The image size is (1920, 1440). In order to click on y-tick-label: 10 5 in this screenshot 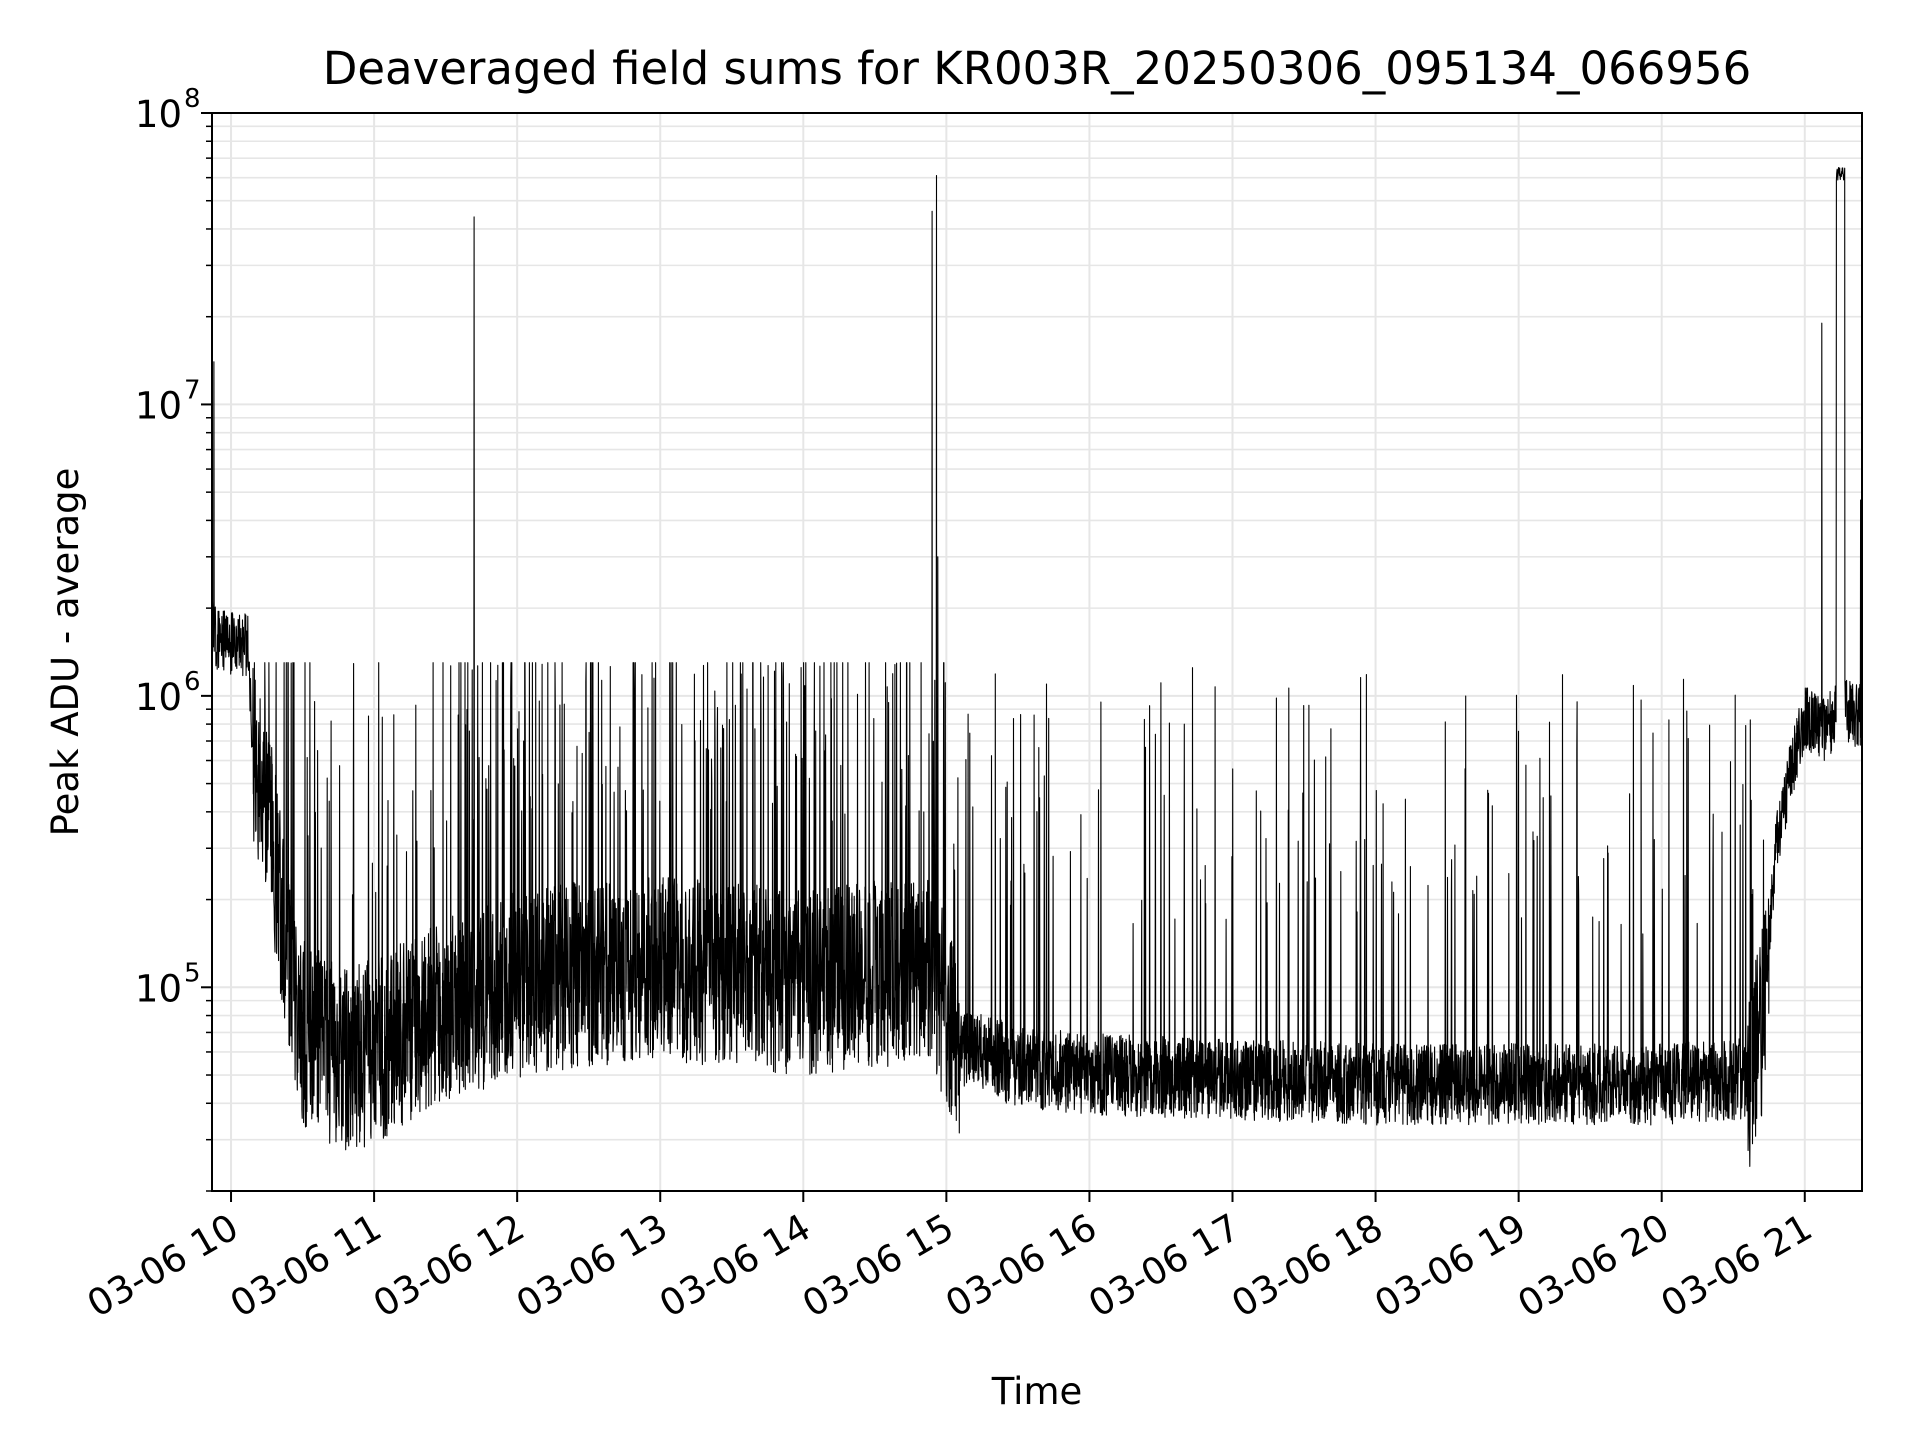, I will do `click(168, 984)`.